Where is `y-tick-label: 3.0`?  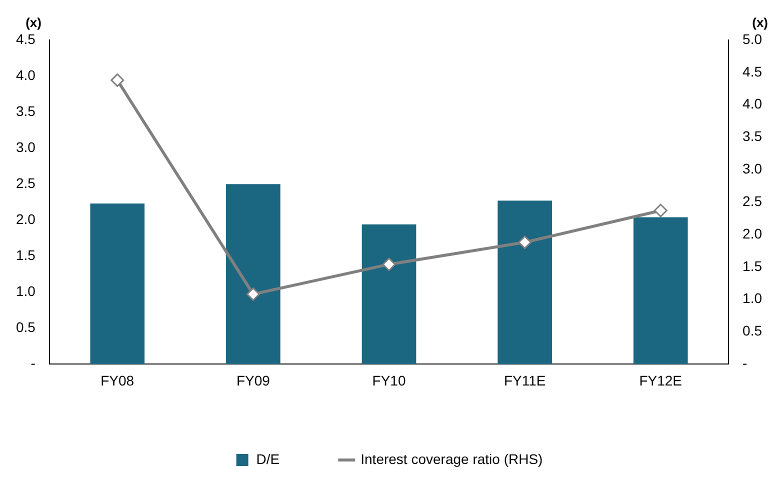
y-tick-label: 3.0 is located at coordinates (26, 146).